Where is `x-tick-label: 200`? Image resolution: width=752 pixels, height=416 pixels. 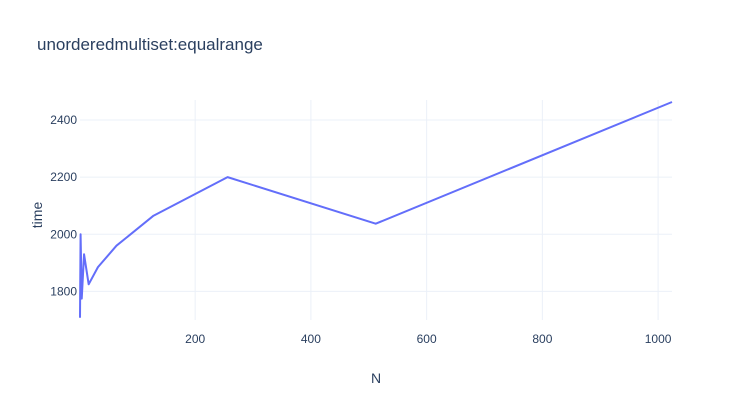
x-tick-label: 200 is located at coordinates (195, 339).